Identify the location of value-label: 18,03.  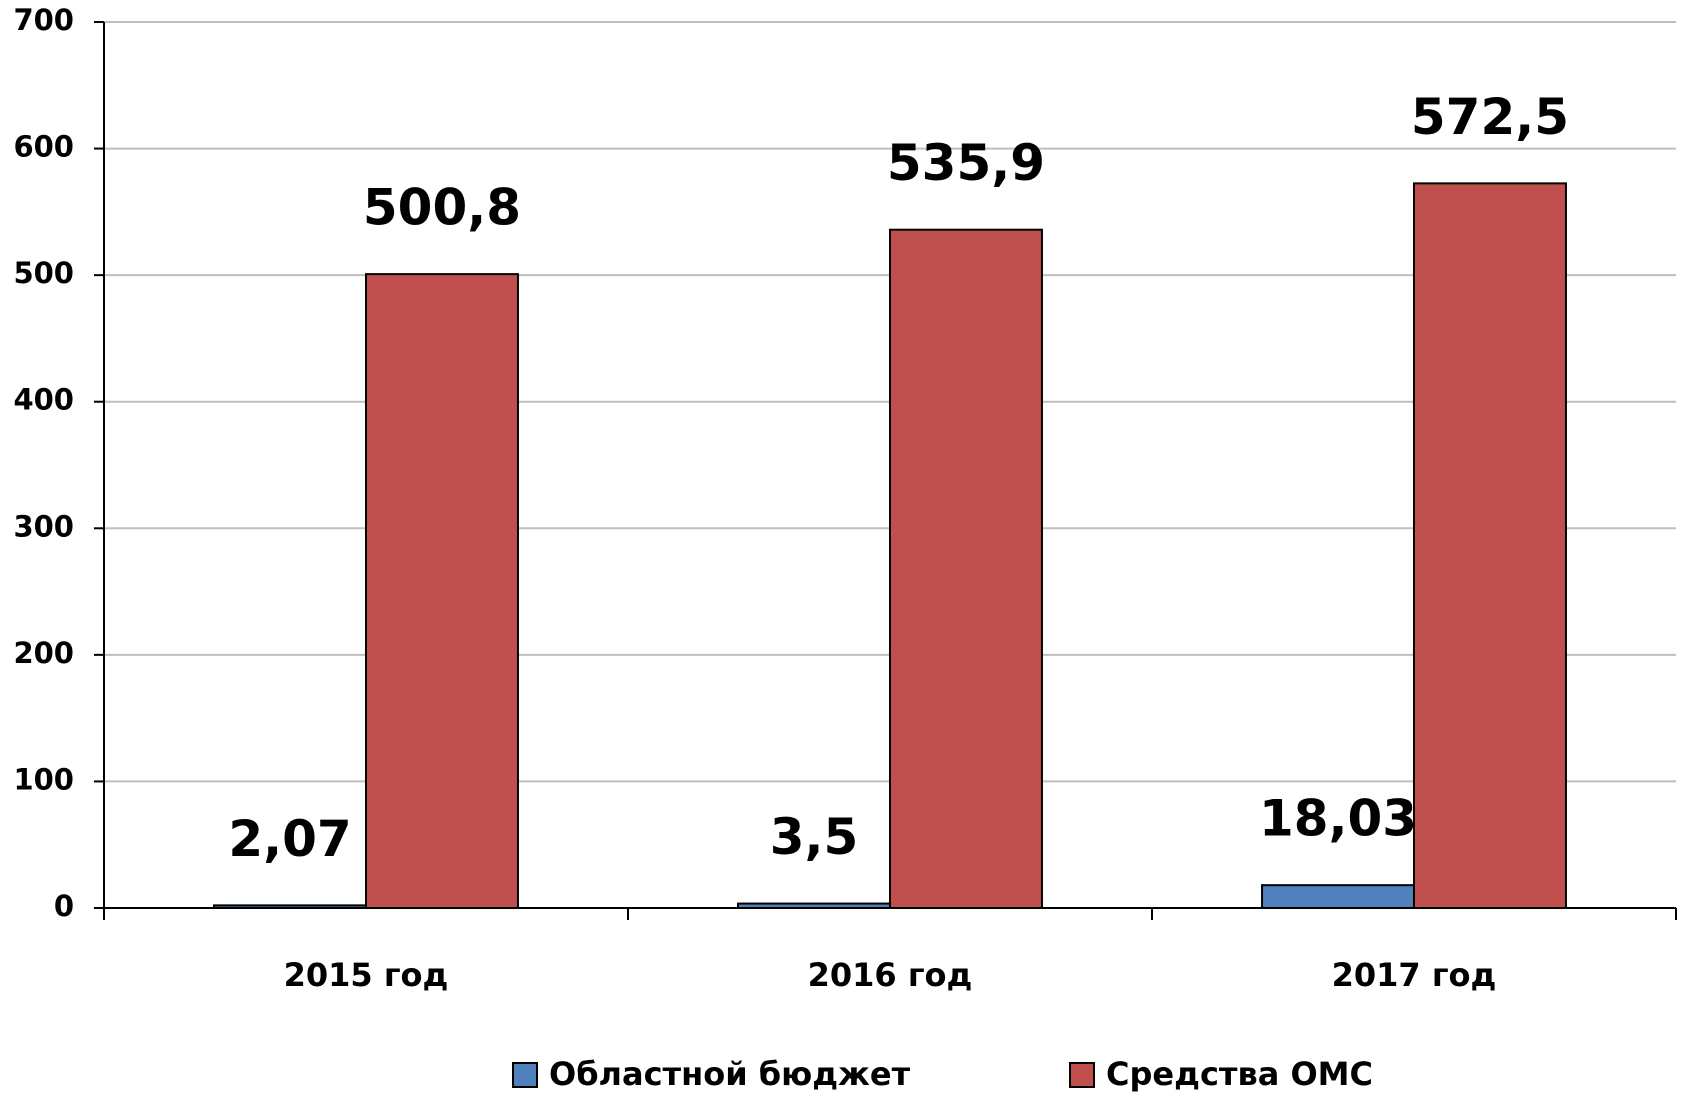
(1338, 819).